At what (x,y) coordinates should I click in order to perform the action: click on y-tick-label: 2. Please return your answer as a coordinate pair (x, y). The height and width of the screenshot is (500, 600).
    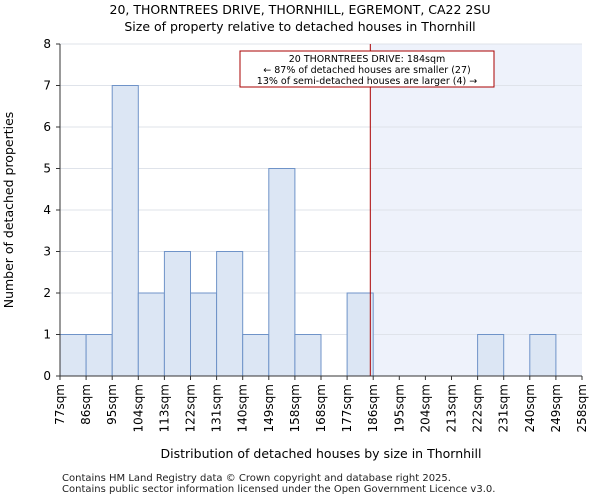
    Looking at the image, I should click on (47, 293).